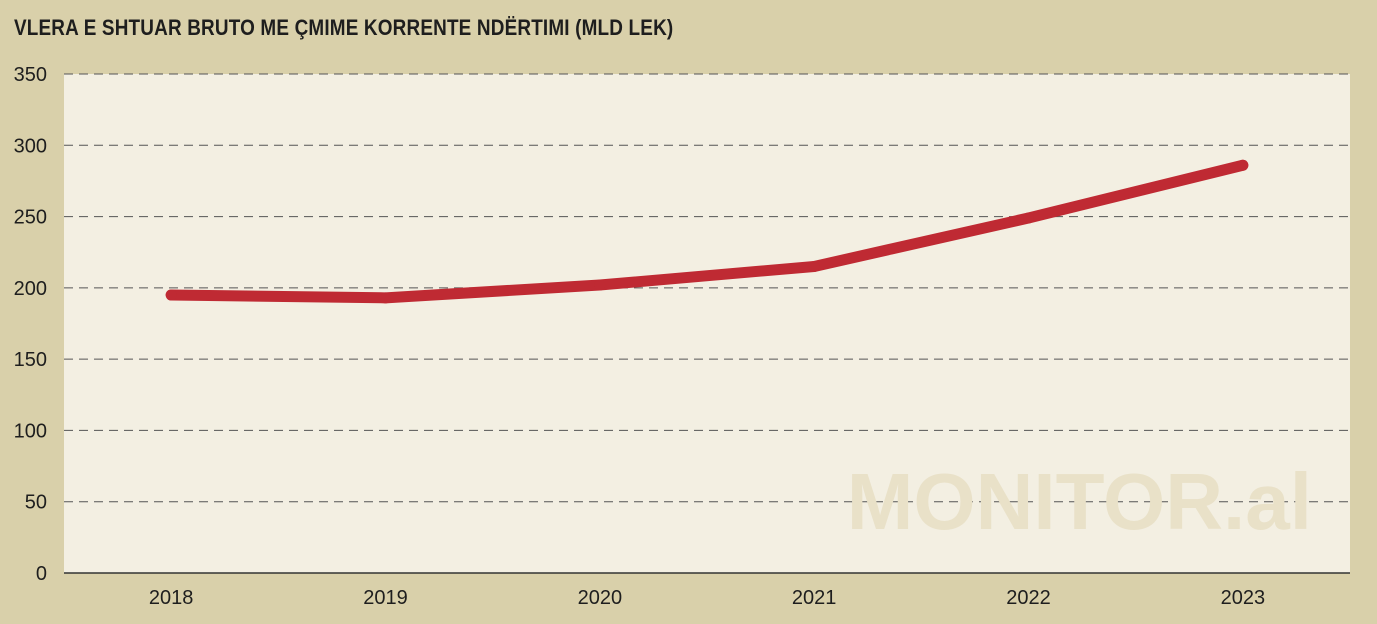 Image resolution: width=1377 pixels, height=624 pixels. Describe the element at coordinates (814, 598) in the screenshot. I see `x-tick-label: 2021` at that location.